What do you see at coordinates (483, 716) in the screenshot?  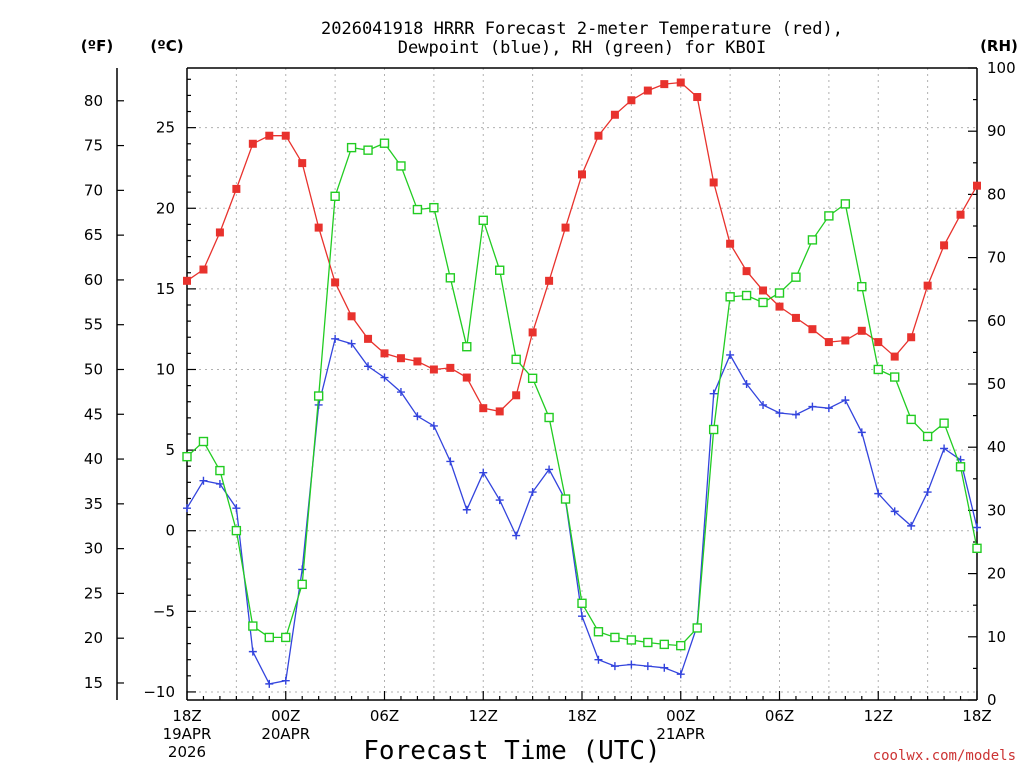 I see `time-tick-label: 12Z` at bounding box center [483, 716].